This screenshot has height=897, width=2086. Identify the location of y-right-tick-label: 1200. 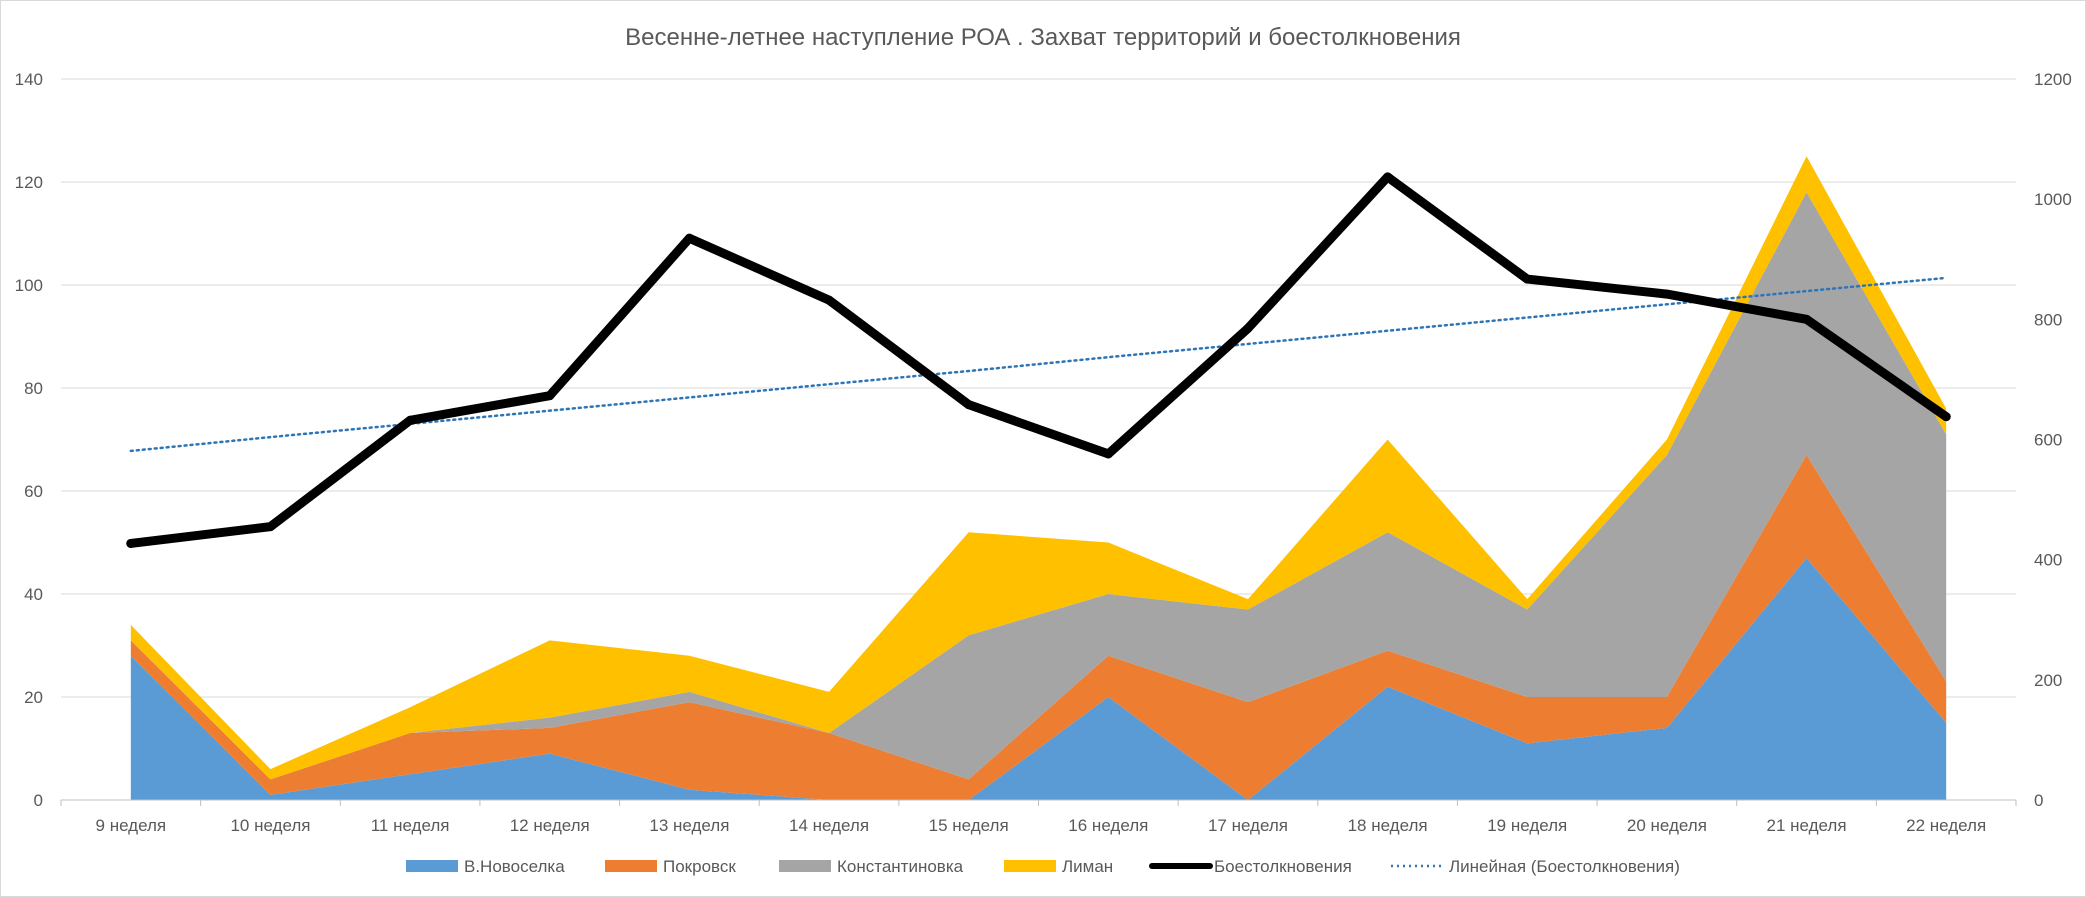
(2053, 79).